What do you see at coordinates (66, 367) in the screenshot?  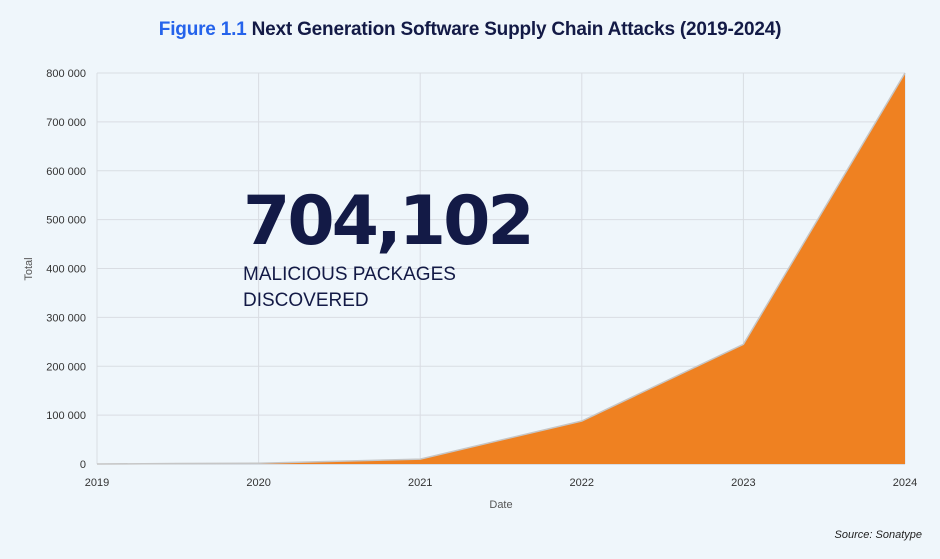 I see `y-tick-label: 200 000` at bounding box center [66, 367].